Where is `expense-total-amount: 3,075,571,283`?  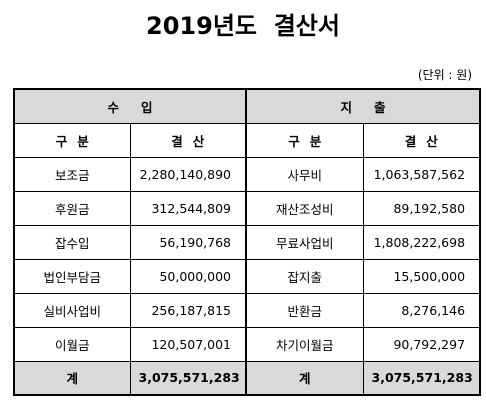
expense-total-amount: 3,075,571,283 is located at coordinates (421, 378).